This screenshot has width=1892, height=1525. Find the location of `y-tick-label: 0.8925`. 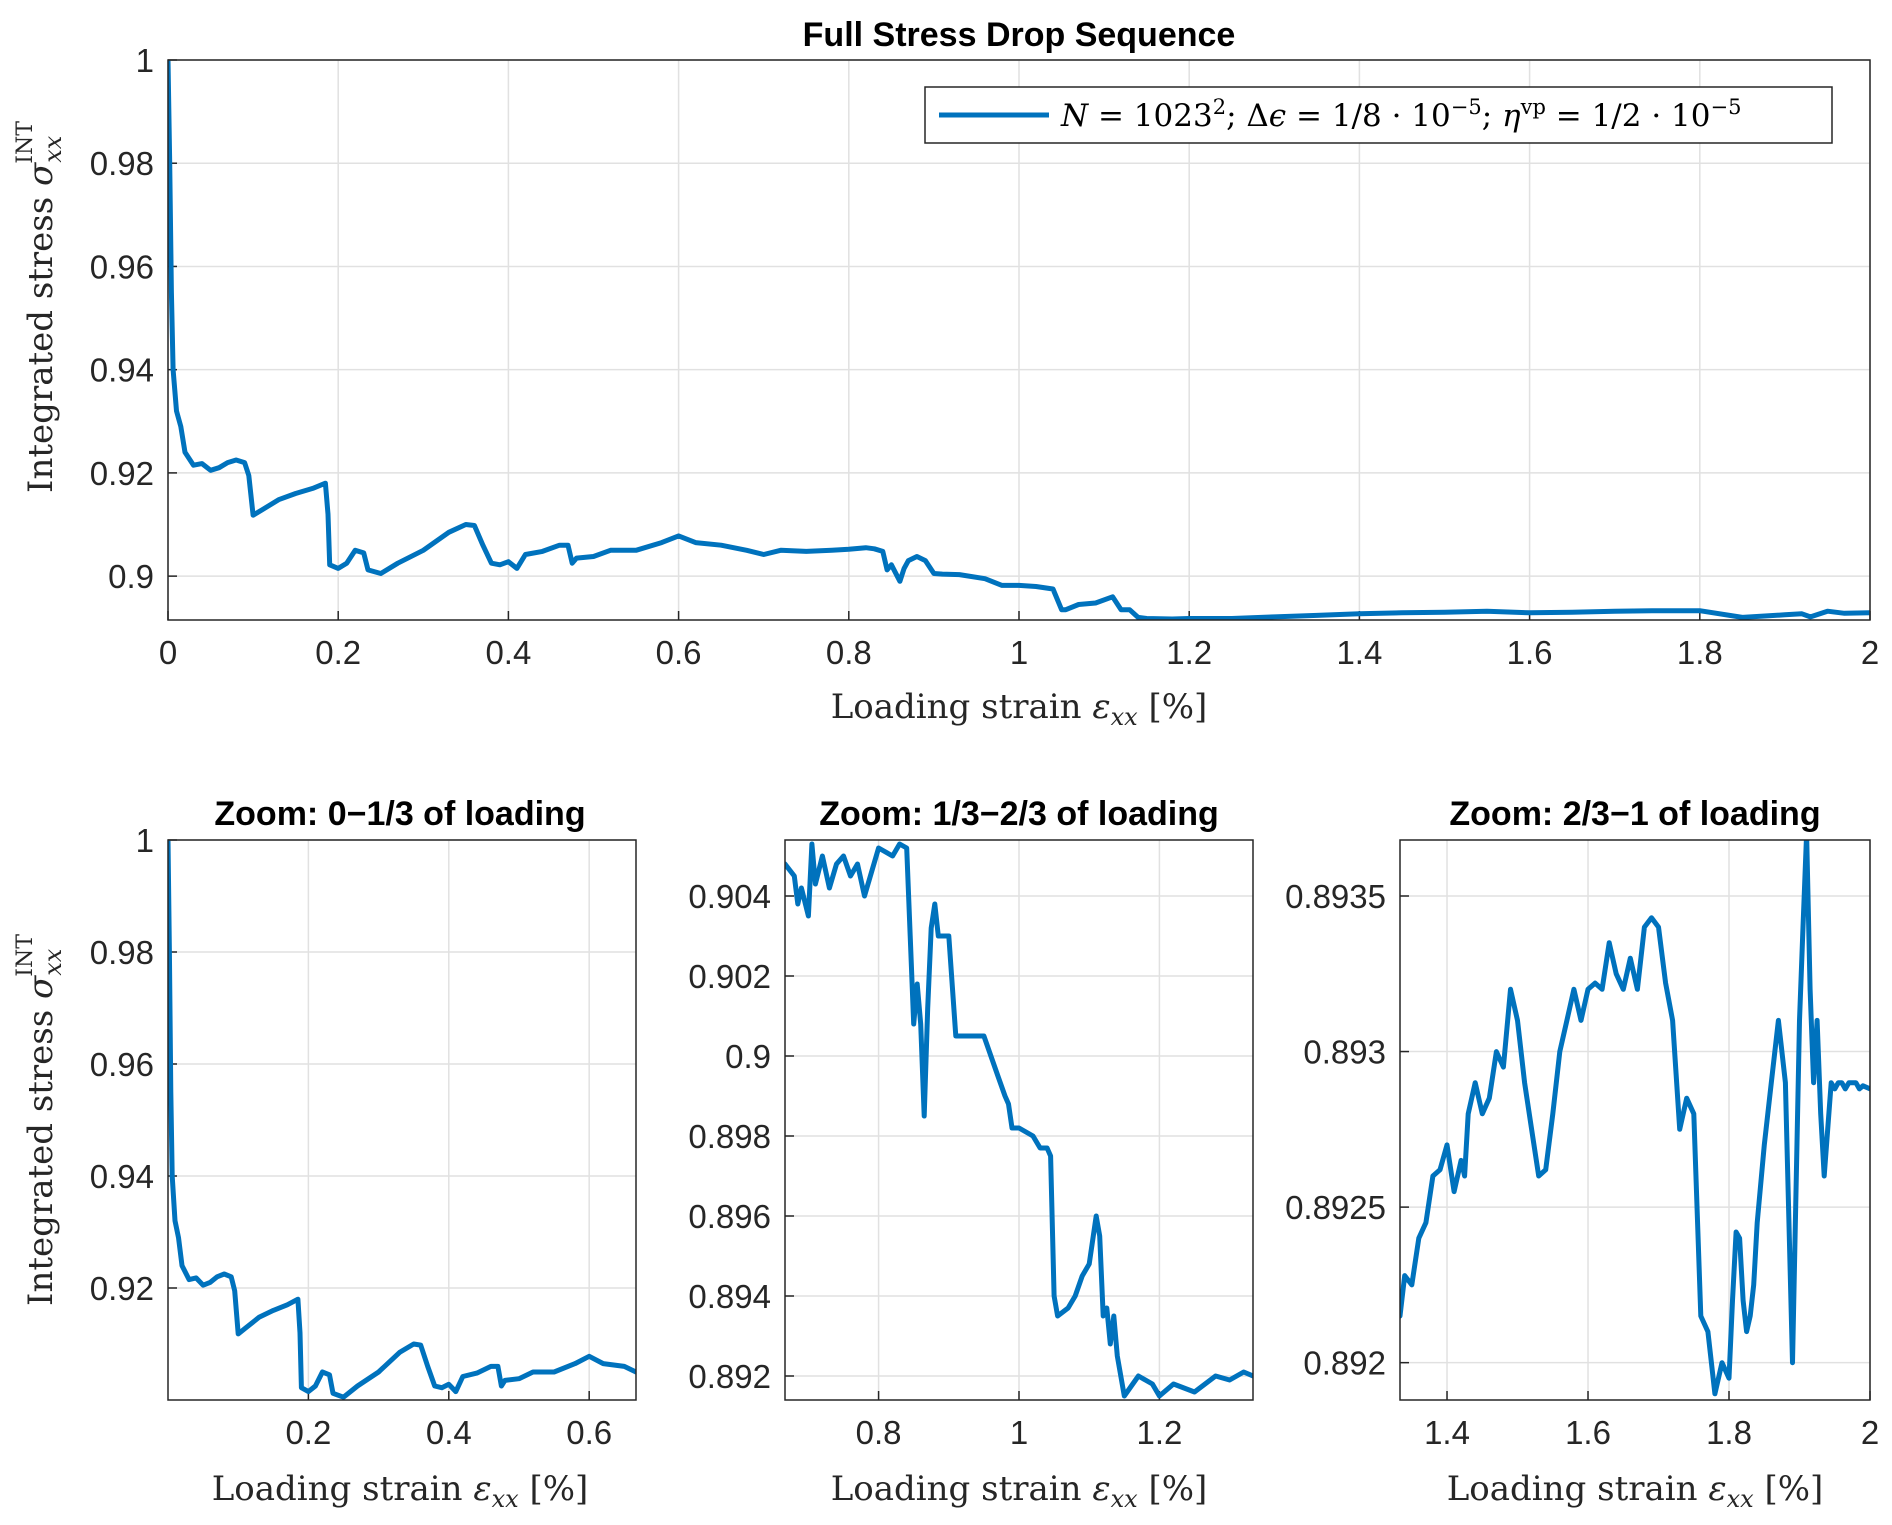

y-tick-label: 0.8925 is located at coordinates (1335, 1207).